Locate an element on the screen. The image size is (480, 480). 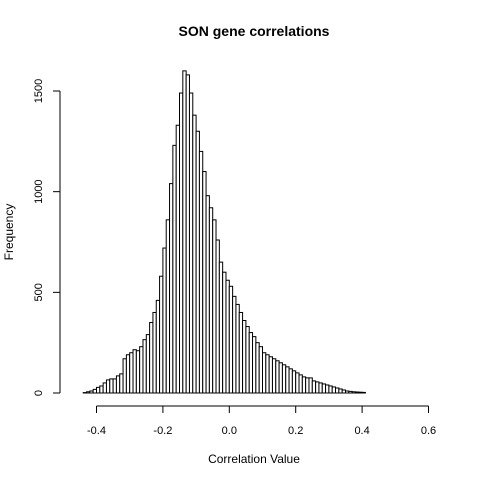
y-tick-label: 1000 is located at coordinates (39, 191).